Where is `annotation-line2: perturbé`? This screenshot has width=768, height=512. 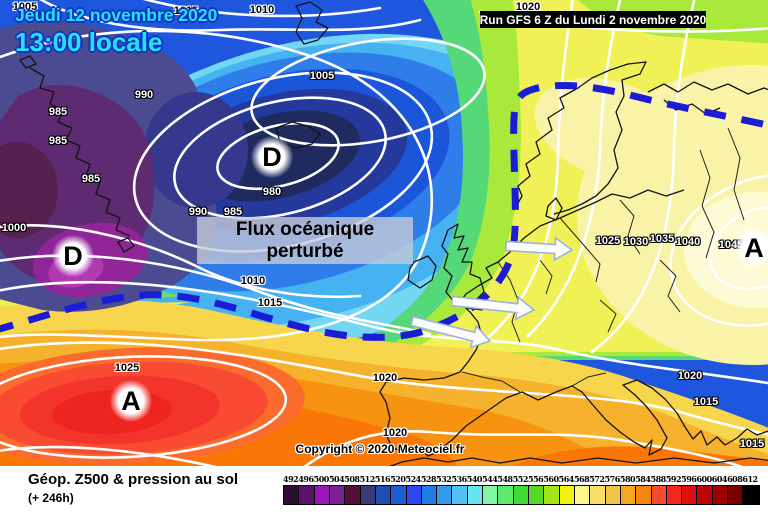 annotation-line2: perturbé is located at coordinates (305, 251).